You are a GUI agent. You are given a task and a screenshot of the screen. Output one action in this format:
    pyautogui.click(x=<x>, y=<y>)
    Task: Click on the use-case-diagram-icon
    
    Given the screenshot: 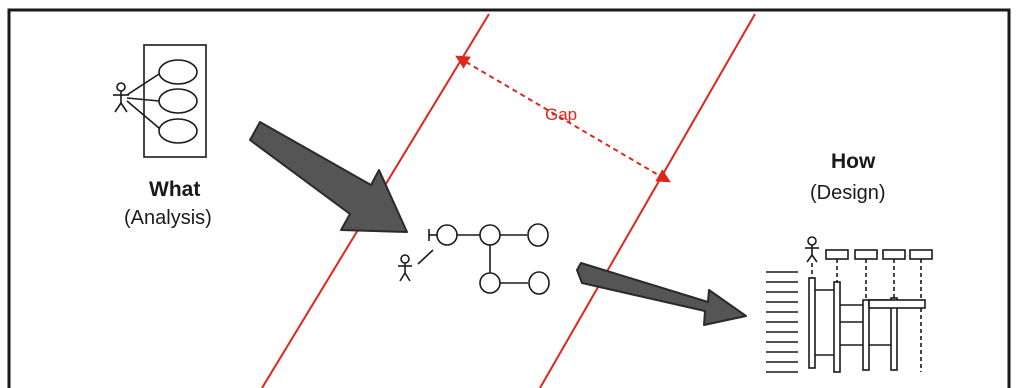 What is the action you would take?
    pyautogui.click(x=160, y=101)
    